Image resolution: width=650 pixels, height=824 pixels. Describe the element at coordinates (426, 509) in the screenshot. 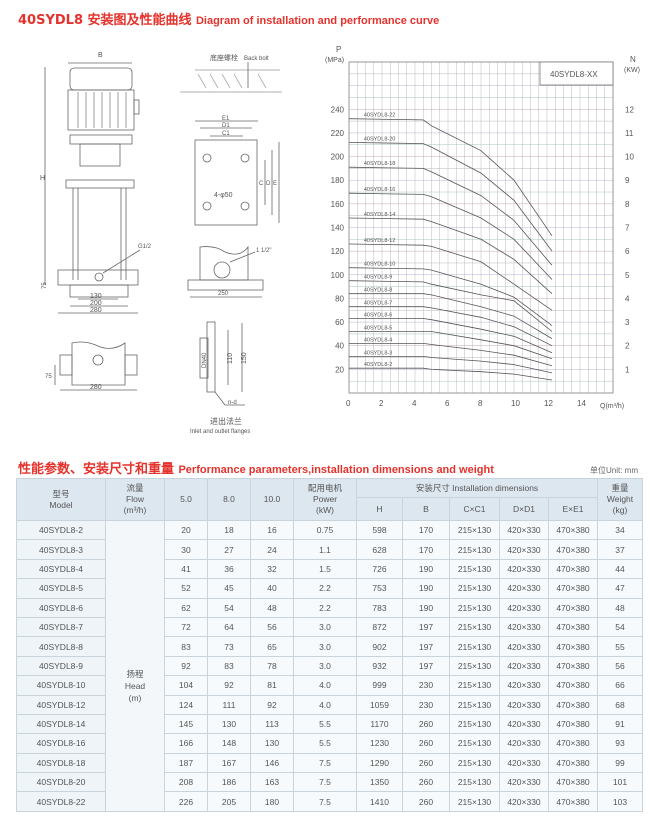

I see `col-b: B` at that location.